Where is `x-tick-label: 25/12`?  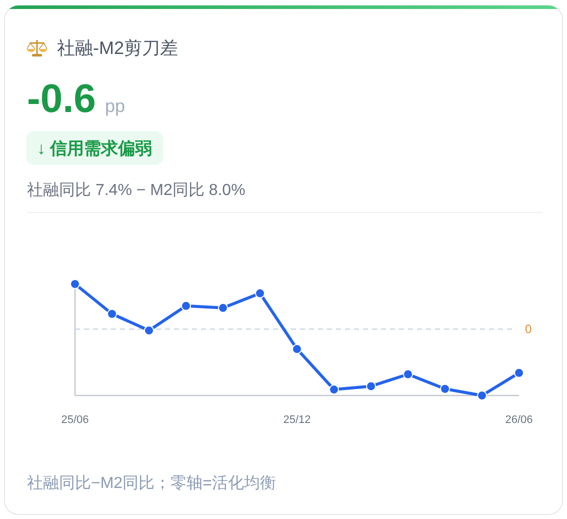
x-tick-label: 25/12 is located at coordinates (297, 420).